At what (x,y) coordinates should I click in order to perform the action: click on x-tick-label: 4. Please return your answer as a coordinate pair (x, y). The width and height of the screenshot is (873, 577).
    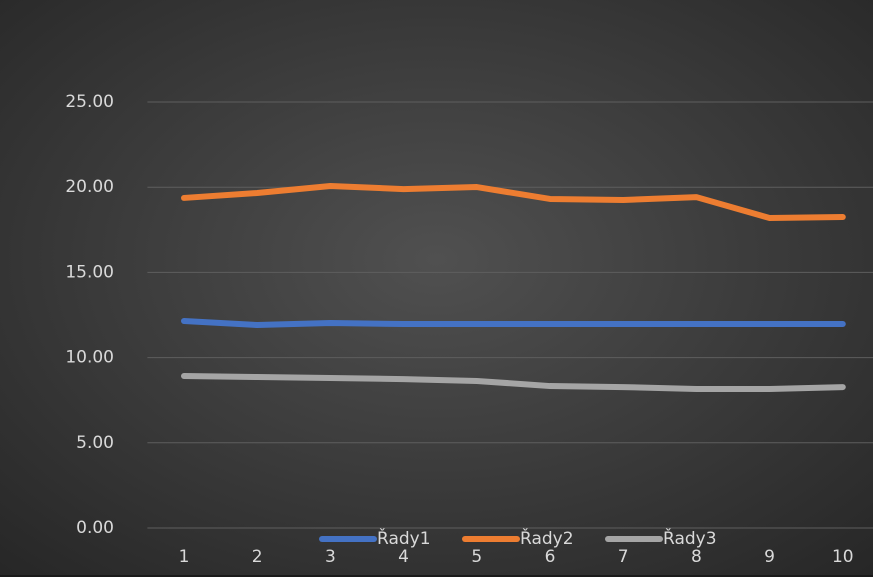
    Looking at the image, I should click on (403, 557).